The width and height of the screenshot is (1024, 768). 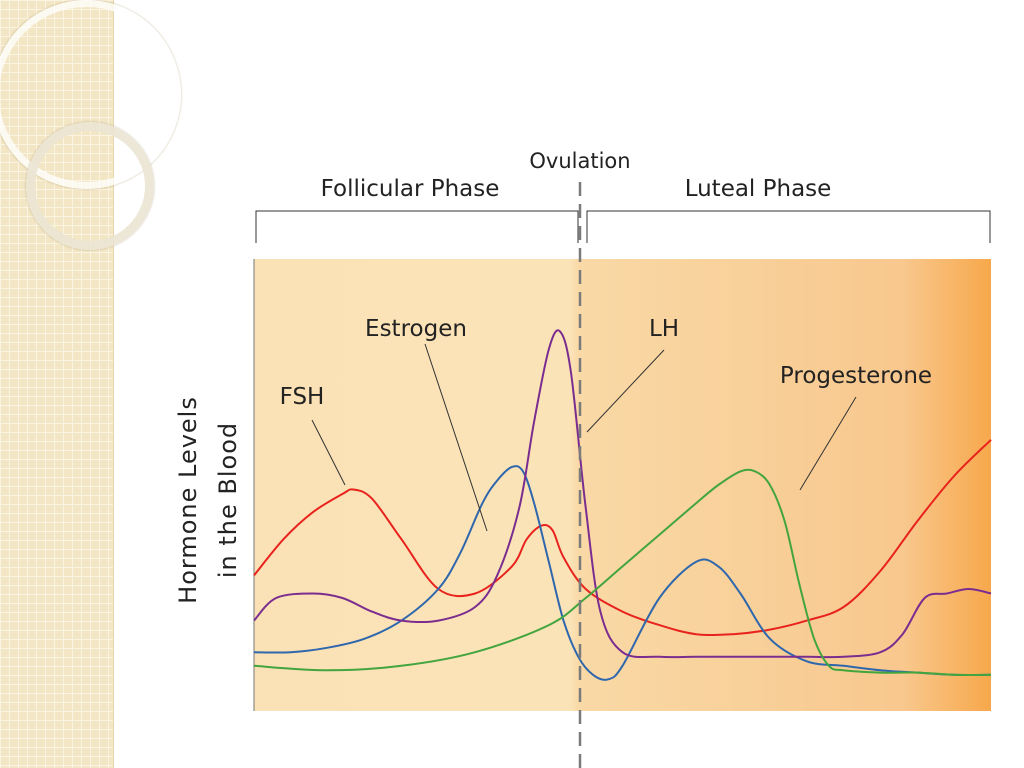 I want to click on series-label-fsh: FSH, so click(x=302, y=397).